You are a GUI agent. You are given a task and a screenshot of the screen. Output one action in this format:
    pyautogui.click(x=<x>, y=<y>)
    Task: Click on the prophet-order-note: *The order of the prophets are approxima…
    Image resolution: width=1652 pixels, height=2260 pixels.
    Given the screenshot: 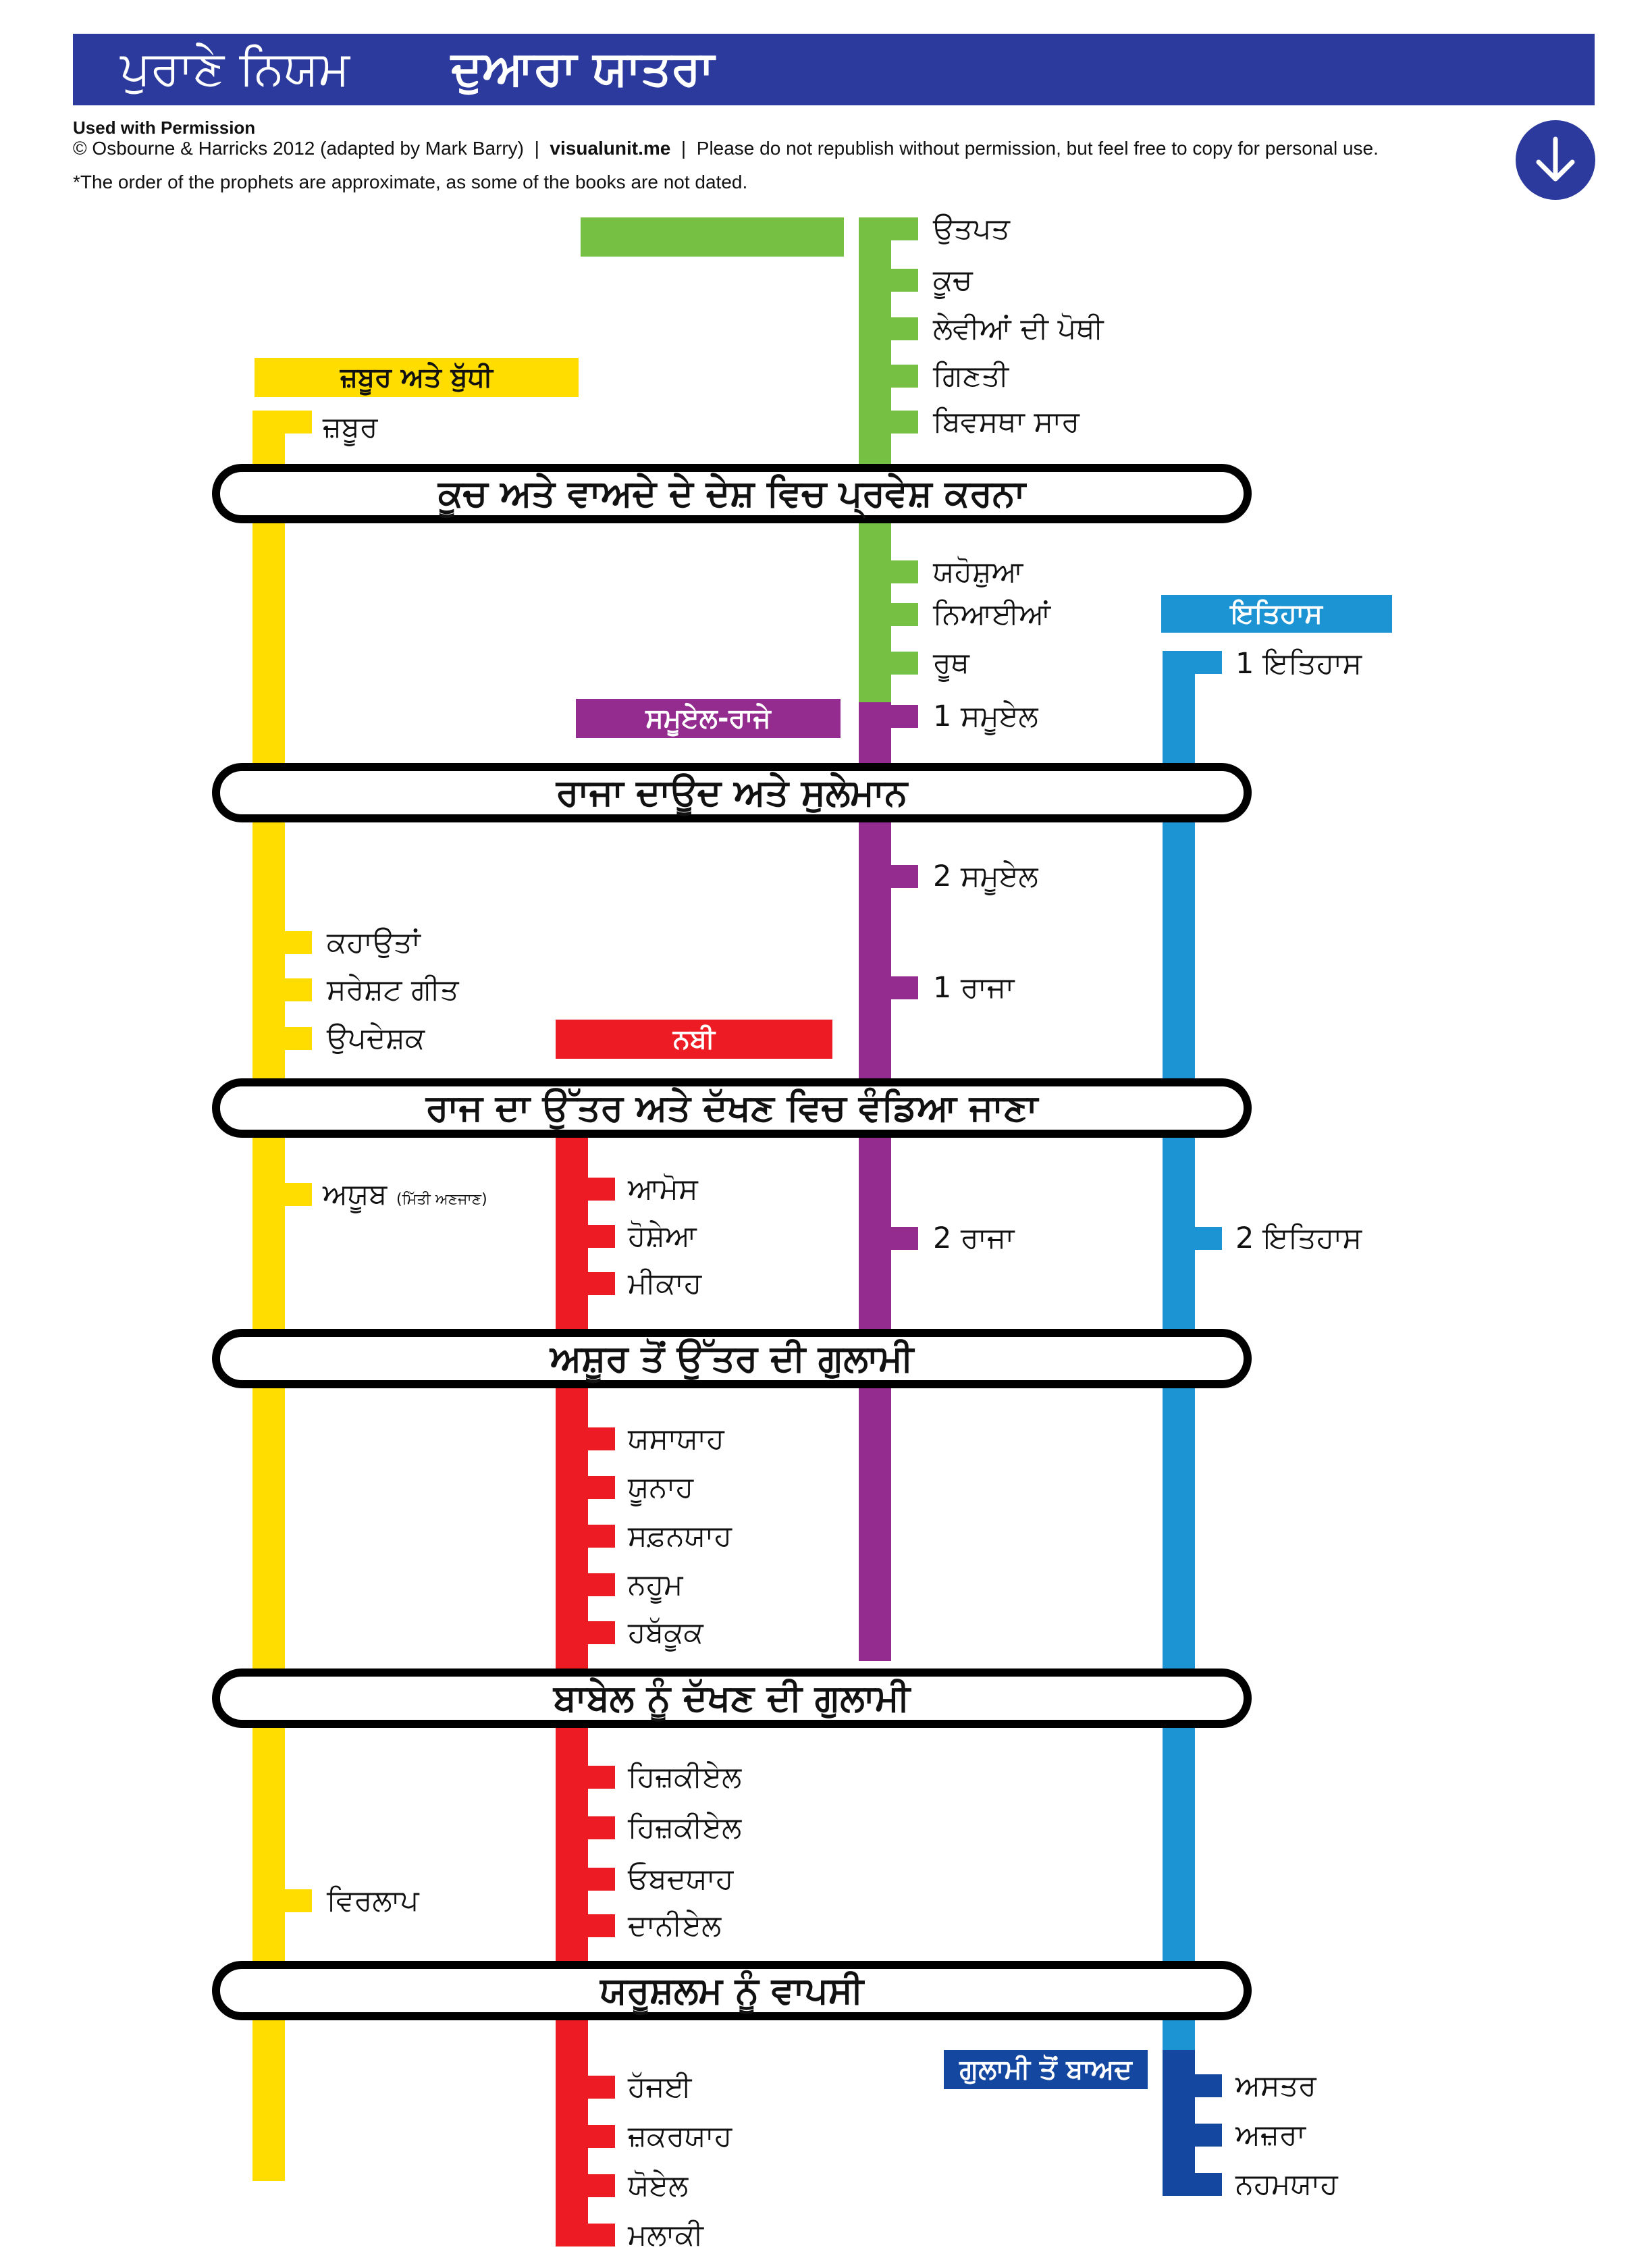 What is the action you would take?
    pyautogui.click(x=410, y=182)
    